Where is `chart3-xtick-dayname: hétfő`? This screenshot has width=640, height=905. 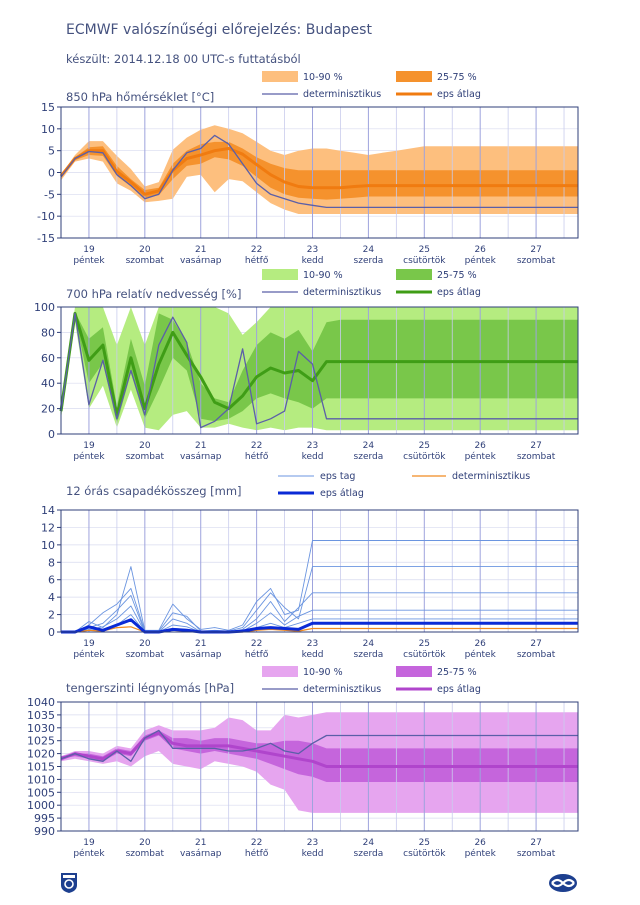
chart3-xtick-dayname: hétfő is located at coordinates (257, 654).